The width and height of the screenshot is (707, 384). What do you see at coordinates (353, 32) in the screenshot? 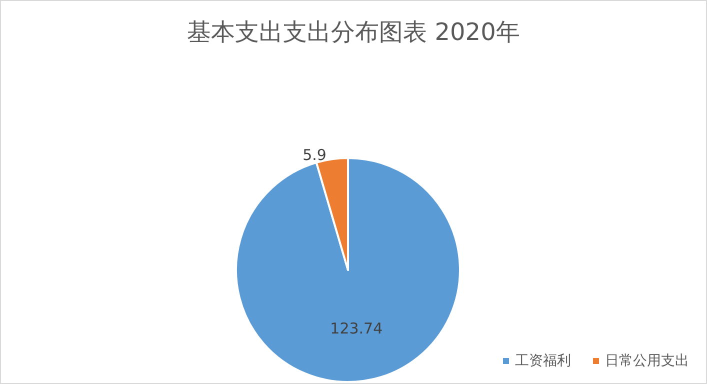
I see `chart-title: 基本支出支出分布图表 2020年` at bounding box center [353, 32].